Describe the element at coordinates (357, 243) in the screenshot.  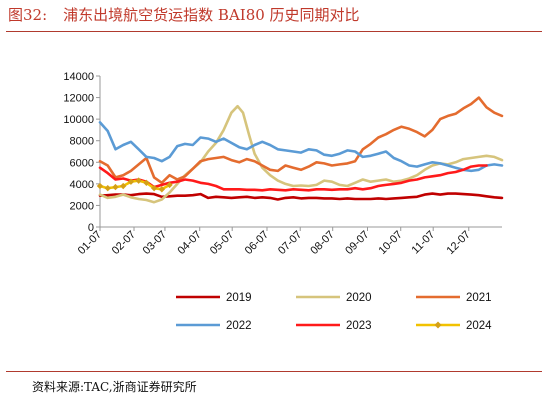
I see `x-tick-label: 09-07` at that location.